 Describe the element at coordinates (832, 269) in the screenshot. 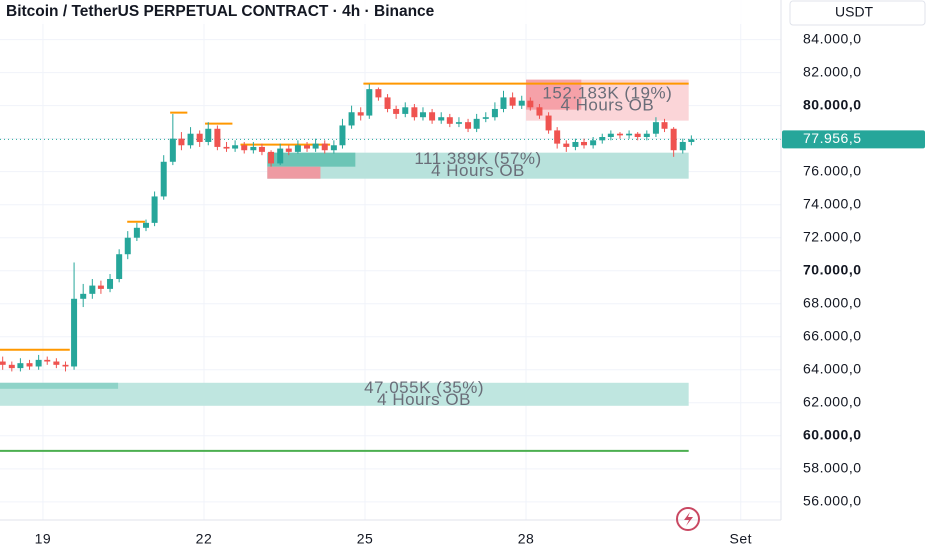

I see `y-tick-label: 70.000,0` at that location.